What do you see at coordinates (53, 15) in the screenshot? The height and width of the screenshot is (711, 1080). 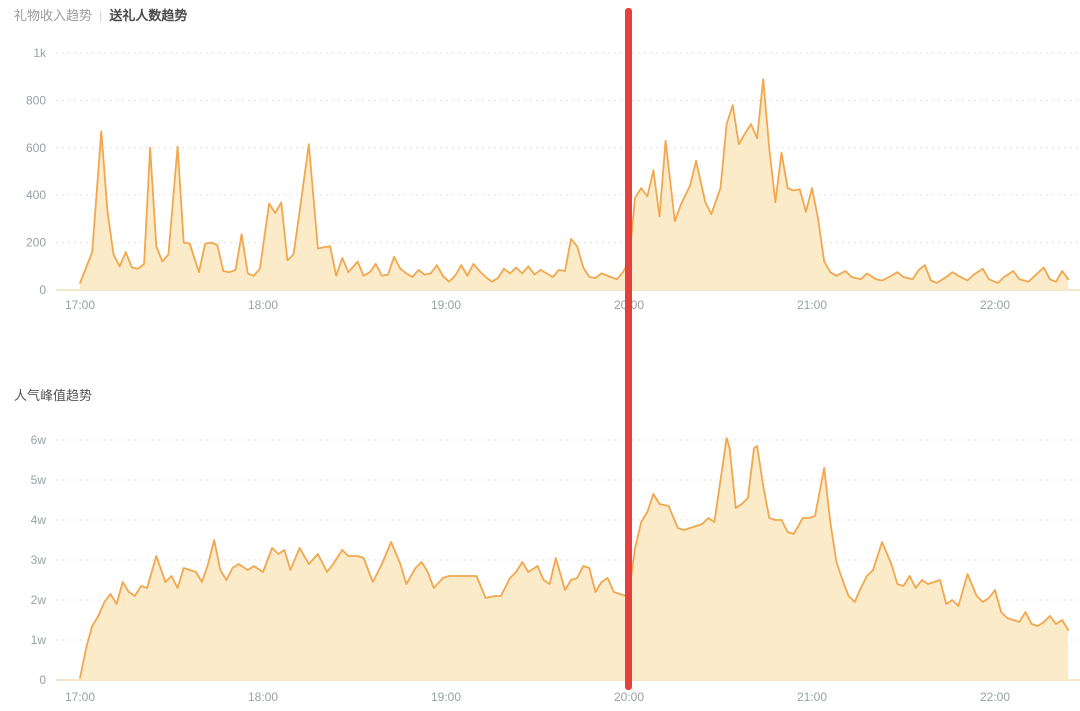 I see `tab-gift-income-trend: 礼物收入趋势` at bounding box center [53, 15].